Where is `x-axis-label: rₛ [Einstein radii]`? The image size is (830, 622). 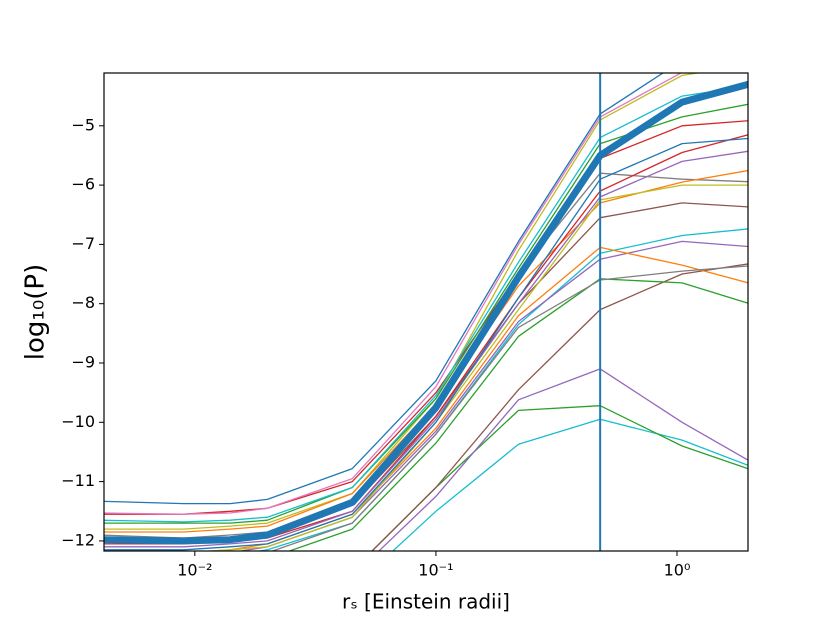
x-axis-label: rₛ [Einstein radii] is located at coordinates (426, 602).